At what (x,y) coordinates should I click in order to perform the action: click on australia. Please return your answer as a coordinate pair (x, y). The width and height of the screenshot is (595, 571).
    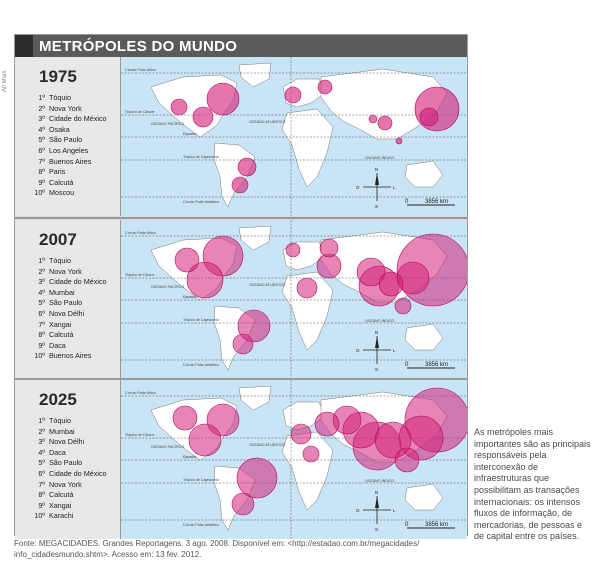
    Looking at the image, I should click on (424, 174).